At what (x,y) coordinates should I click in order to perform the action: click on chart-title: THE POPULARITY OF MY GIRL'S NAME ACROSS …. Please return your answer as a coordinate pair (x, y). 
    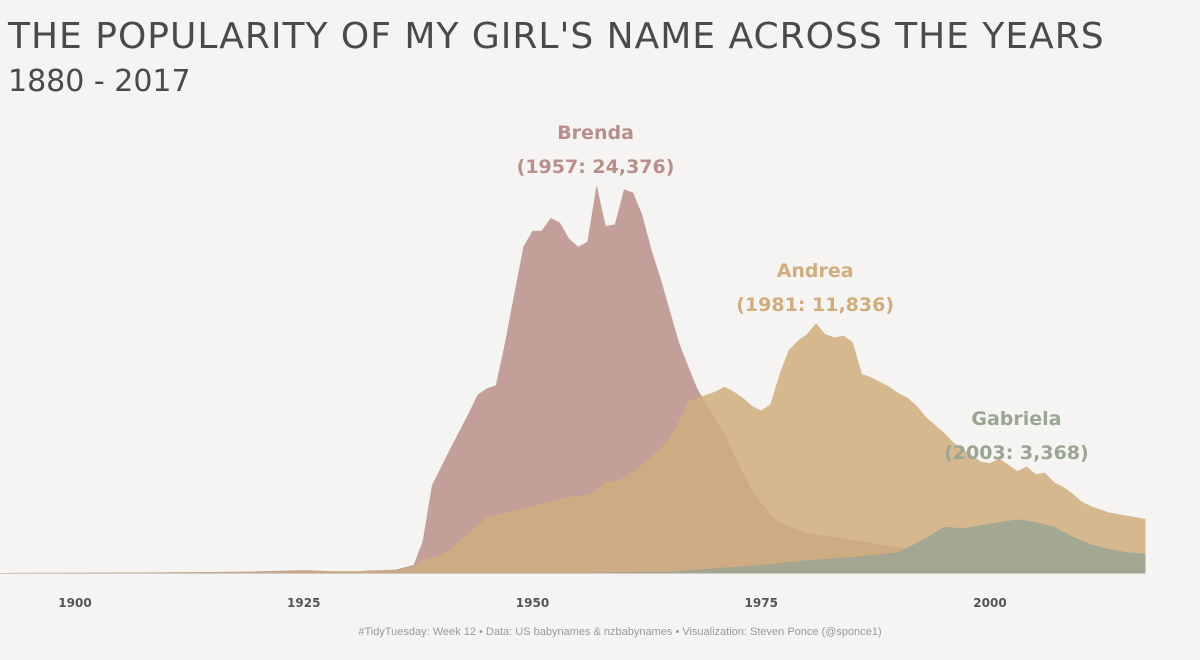
    Looking at the image, I should click on (556, 36).